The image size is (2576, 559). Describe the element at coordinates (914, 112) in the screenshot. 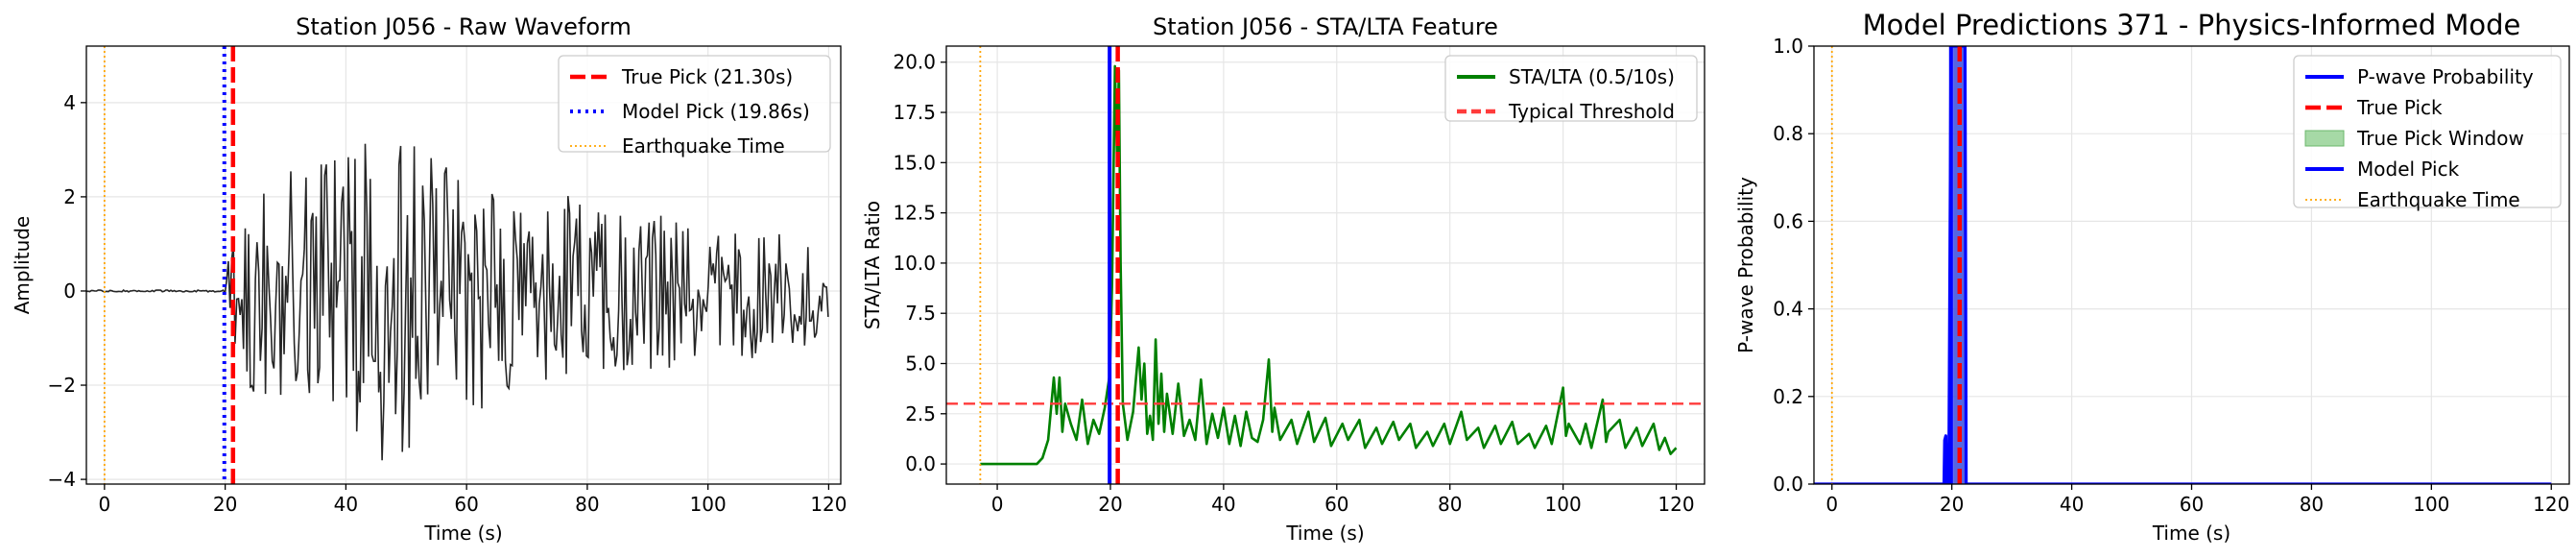

I see `y-tick-label: 17.5` at that location.